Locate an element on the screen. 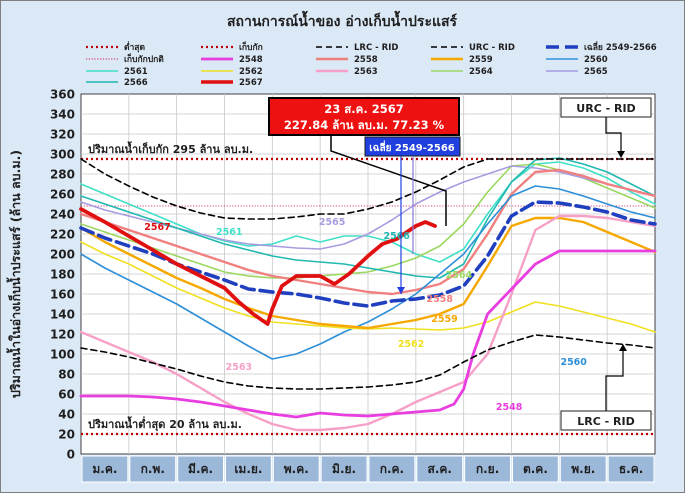  y-tick-label: 340 is located at coordinates (62, 115).